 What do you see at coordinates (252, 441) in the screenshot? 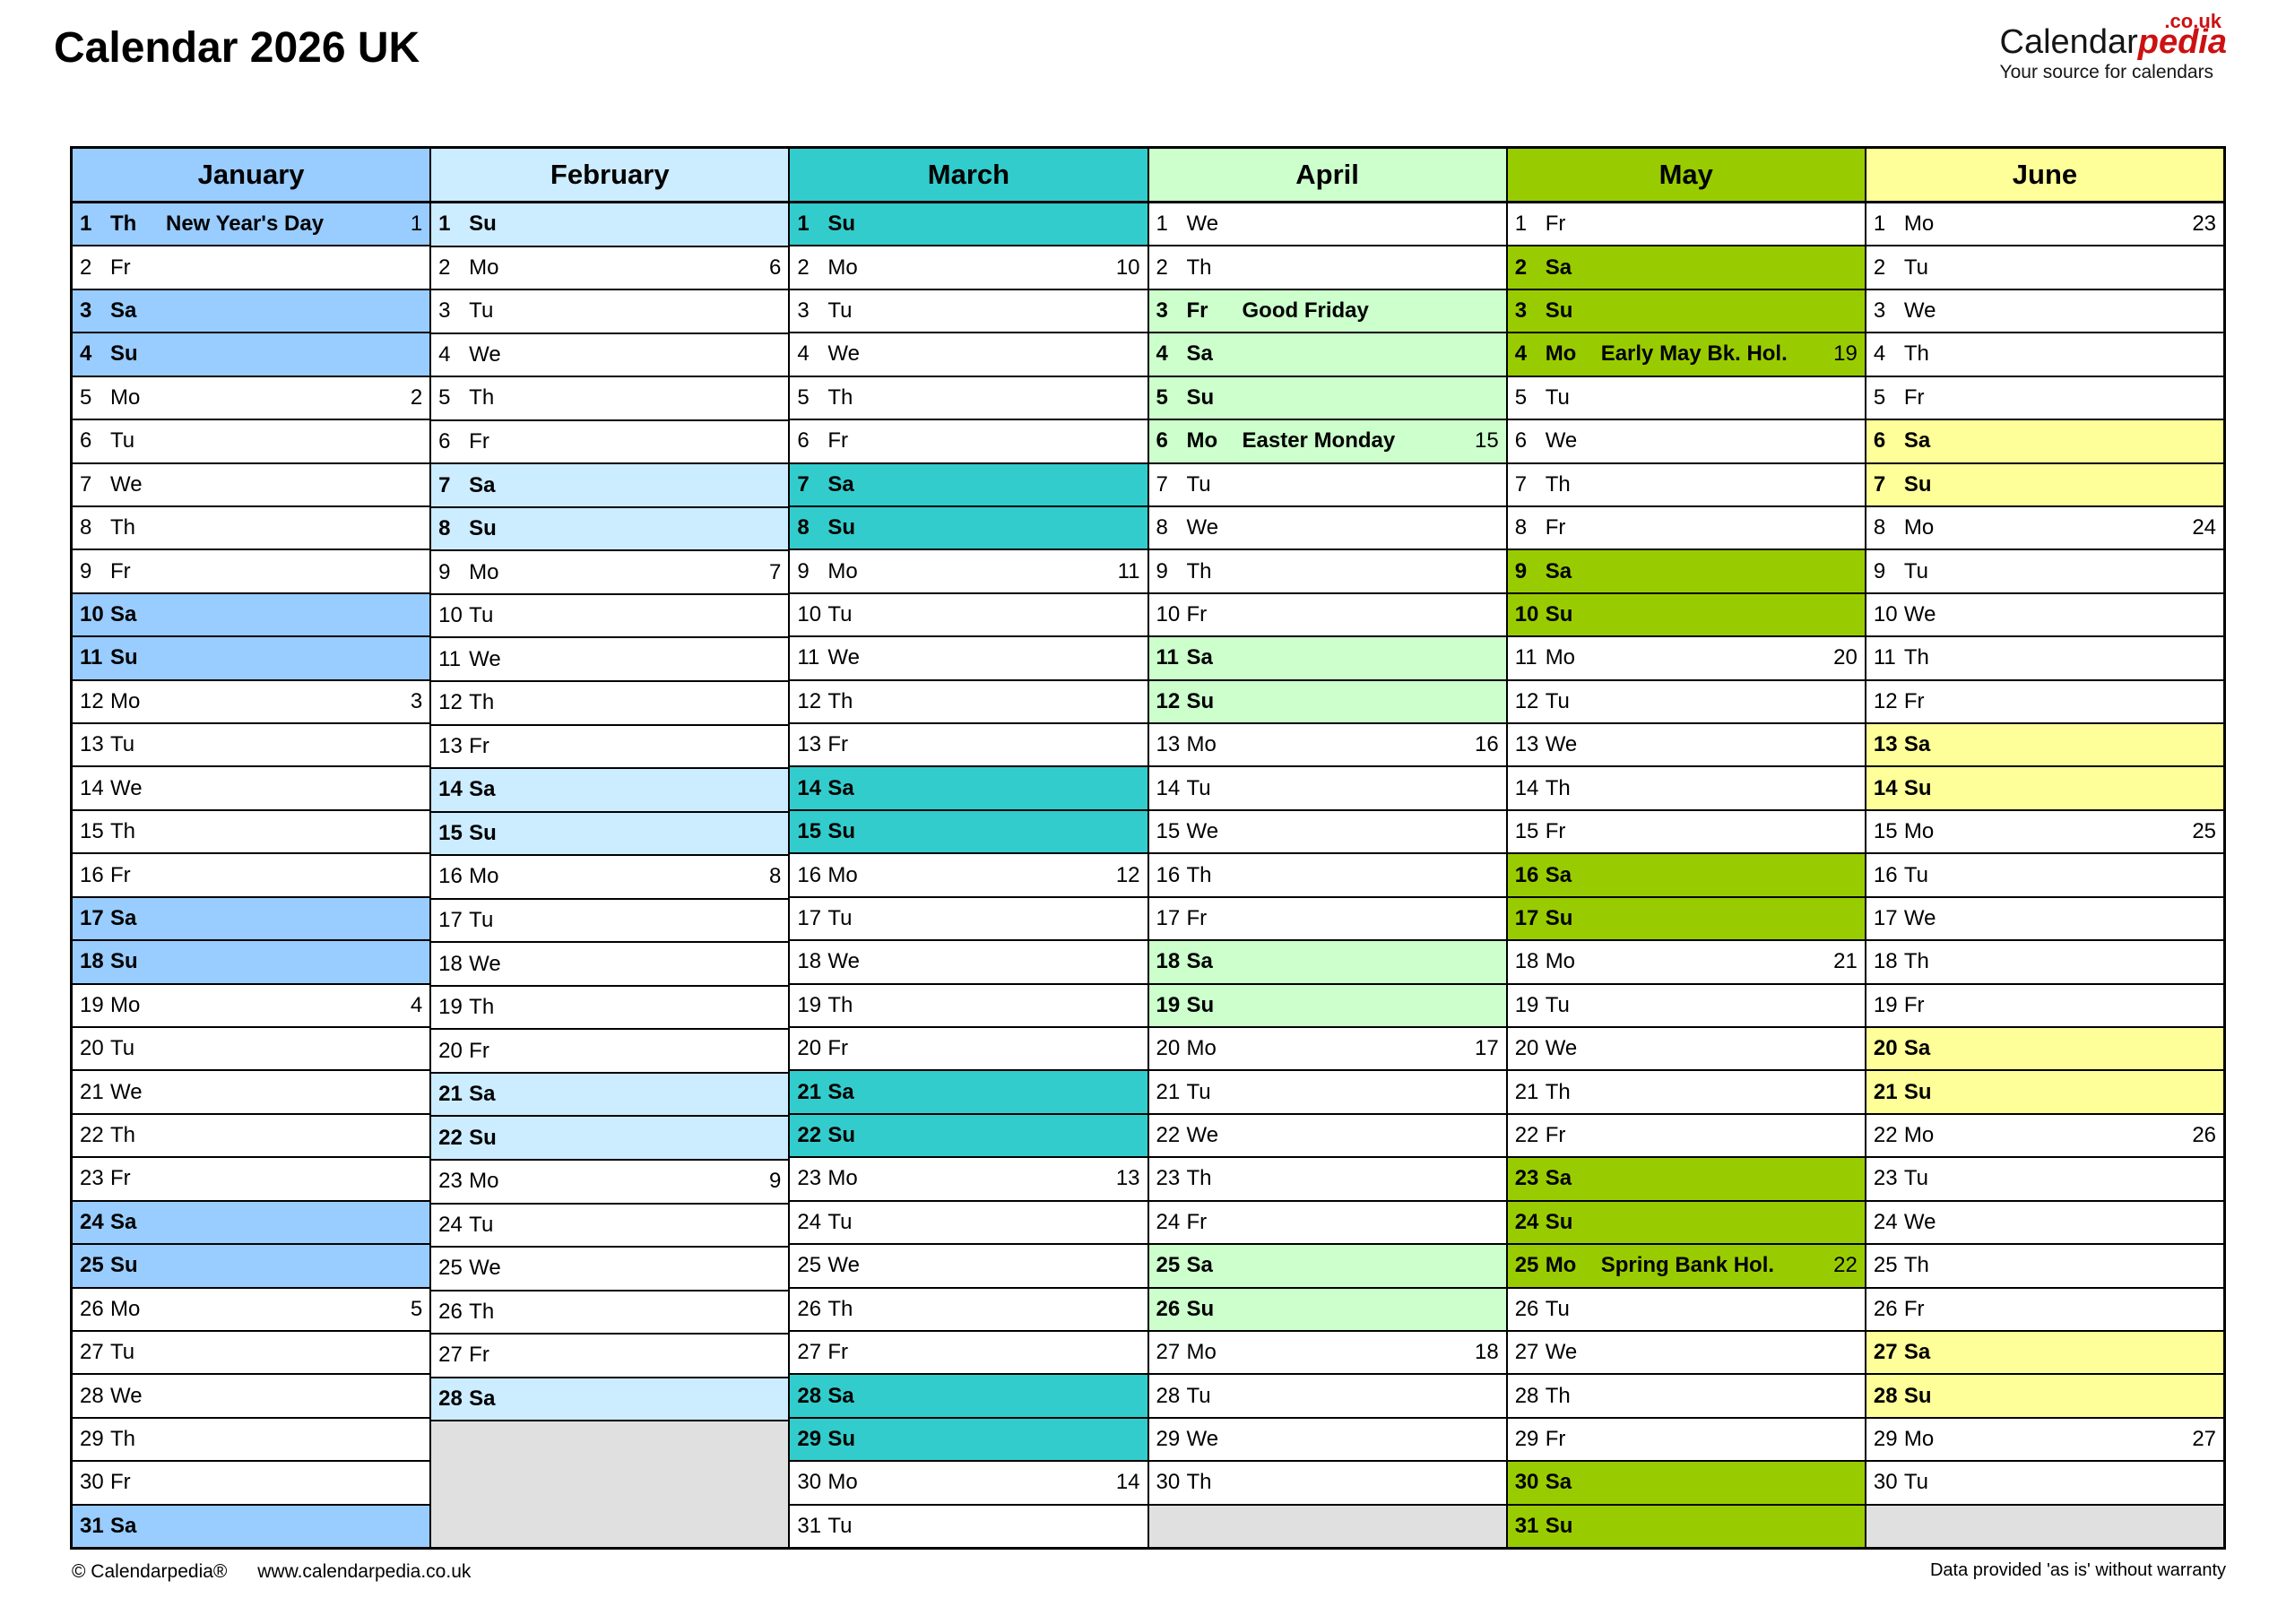
I see `day-cell-january-6: 6 Tu` at bounding box center [252, 441].